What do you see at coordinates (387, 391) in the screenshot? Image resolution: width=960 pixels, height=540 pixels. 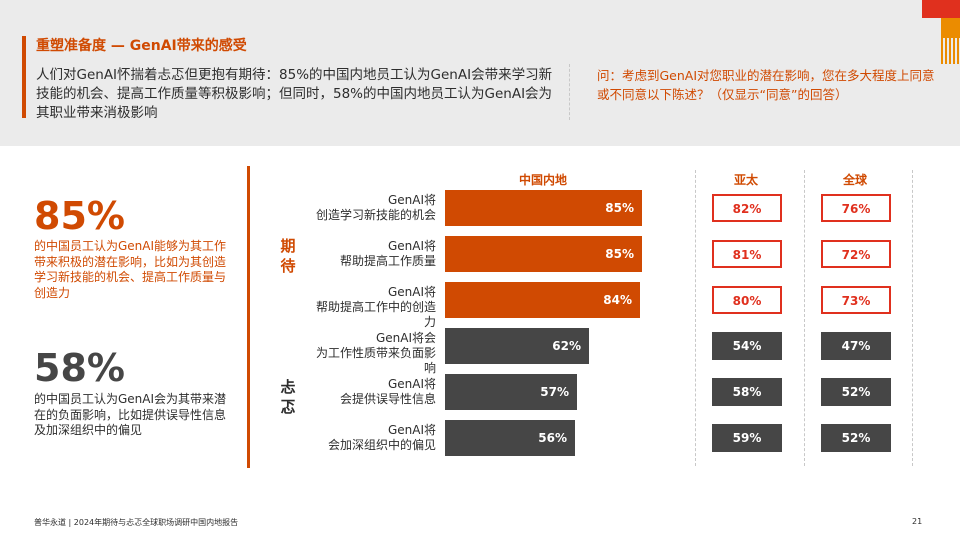 I see `row-label: GenAI将 会提供误导性信息` at bounding box center [387, 391].